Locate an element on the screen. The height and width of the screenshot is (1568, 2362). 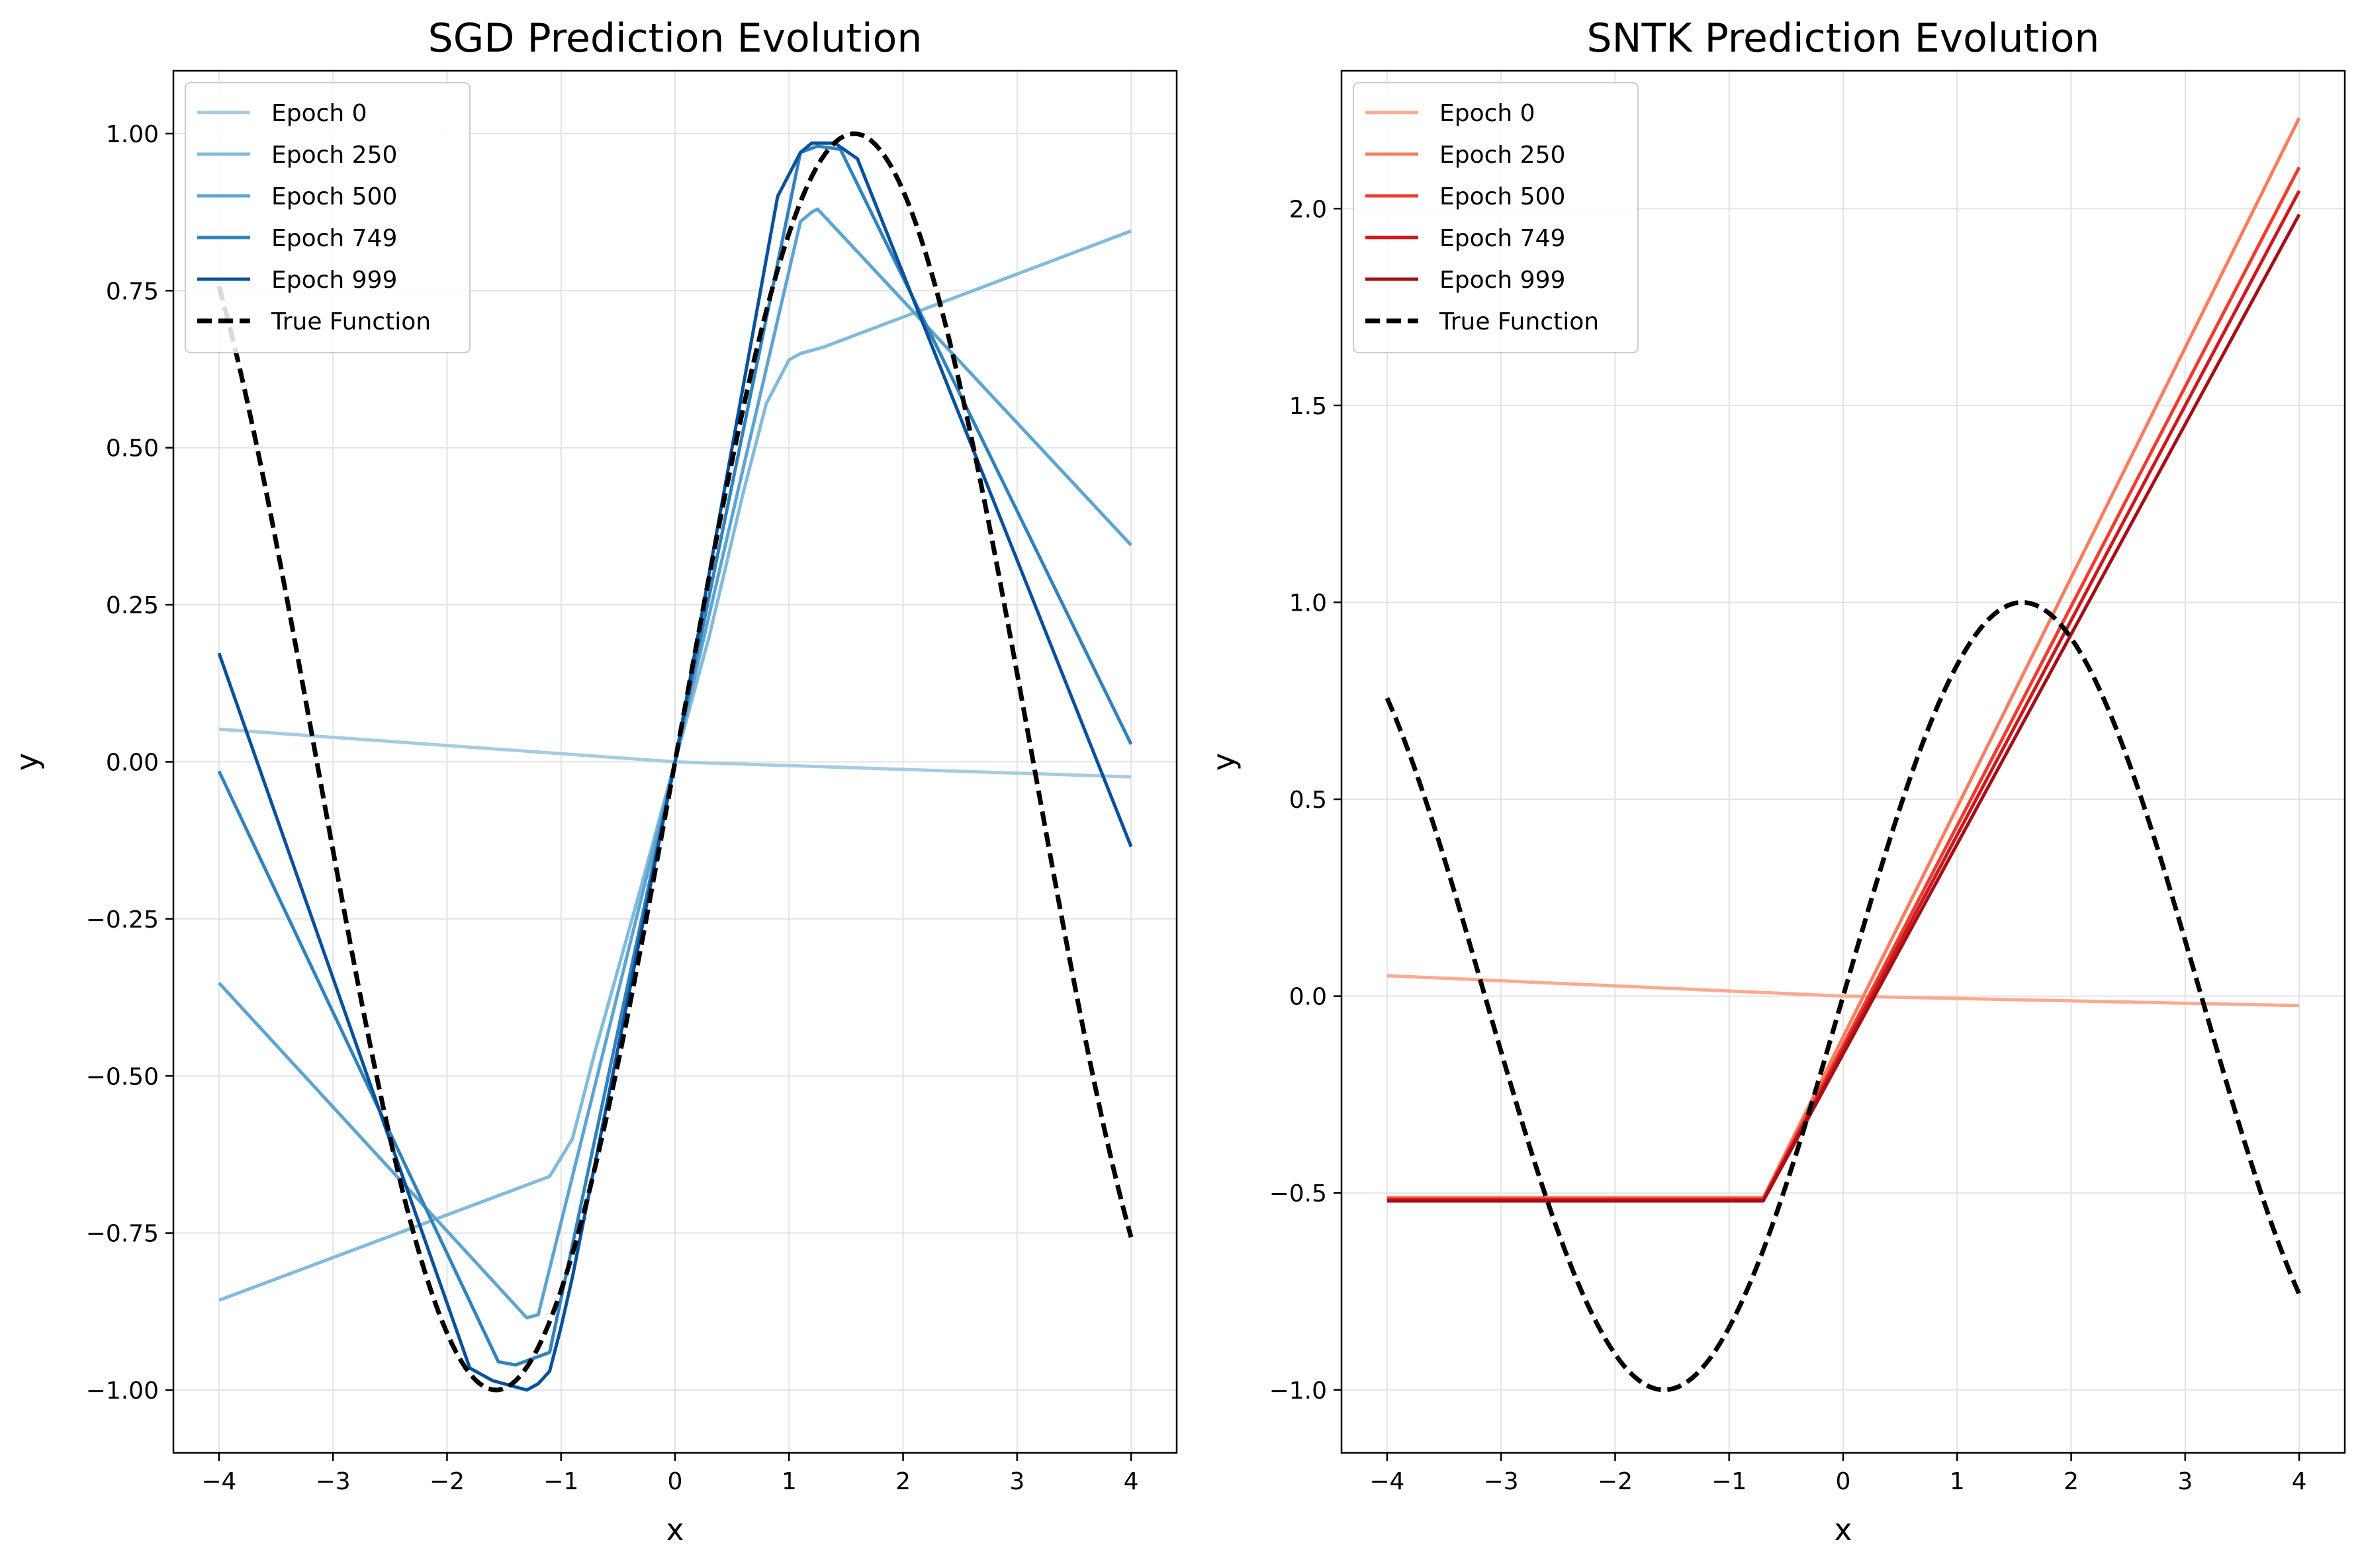
y-tick-label: −0.75 is located at coordinates (122, 1235).